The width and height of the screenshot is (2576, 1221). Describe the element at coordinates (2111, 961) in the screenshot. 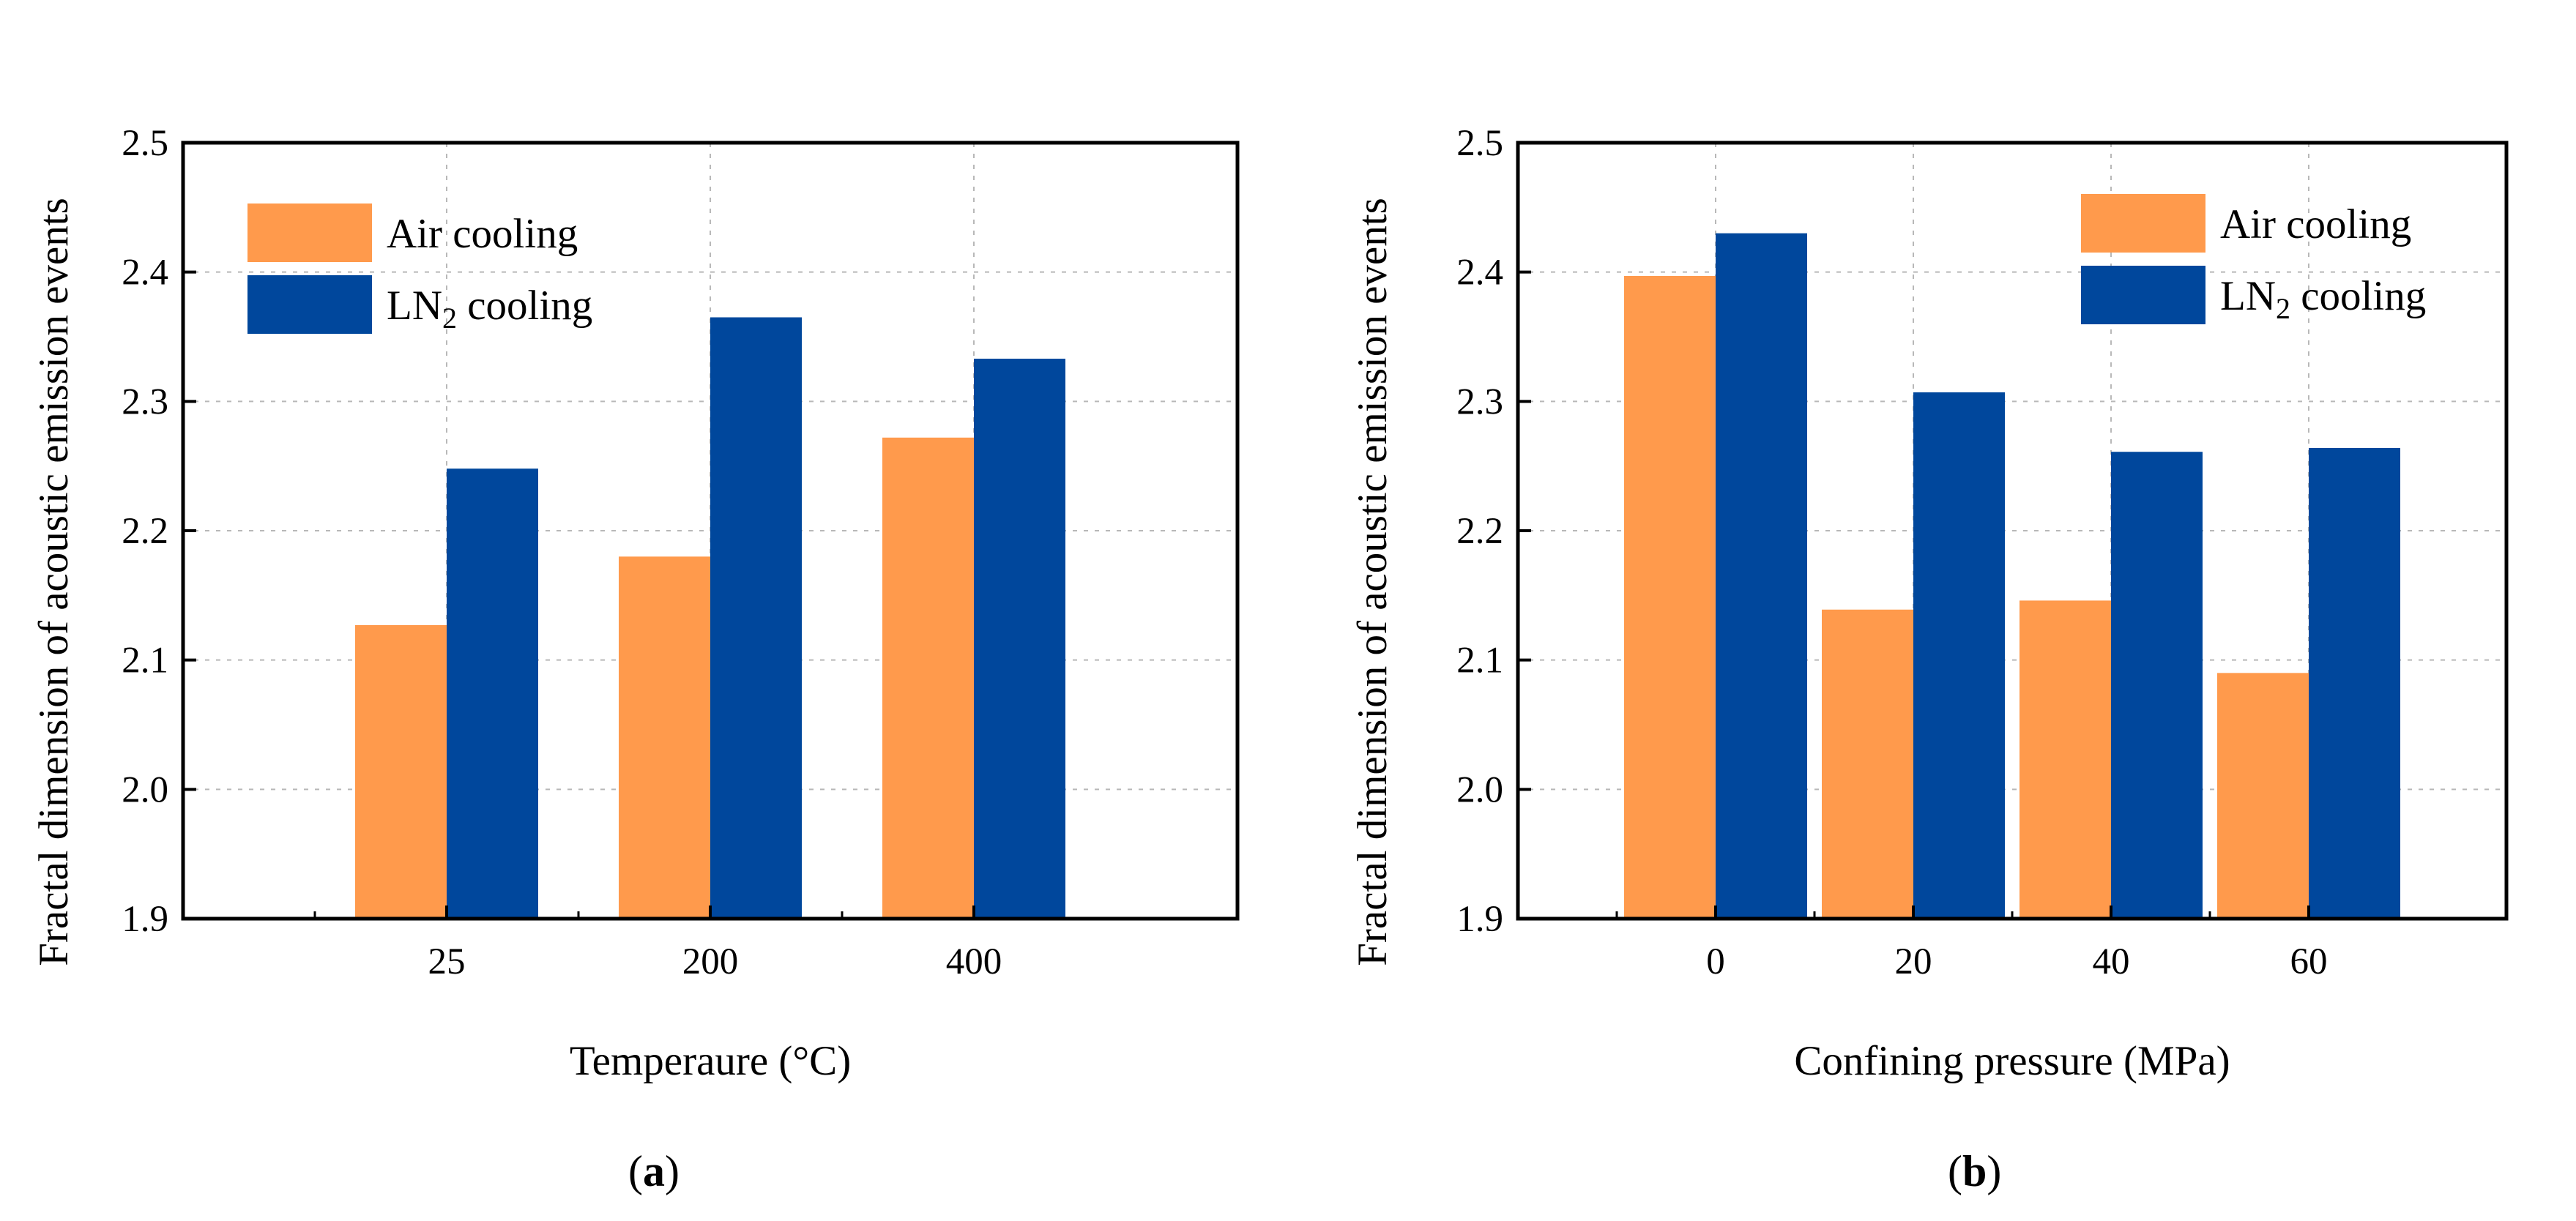

I see `x-tick-label: 40` at that location.